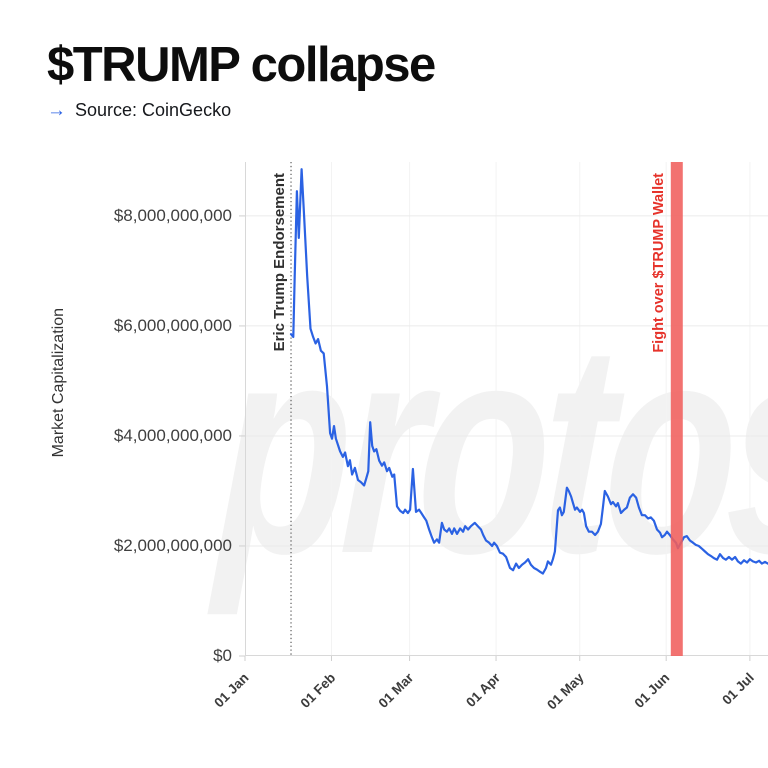 The height and width of the screenshot is (768, 768). Describe the element at coordinates (280, 262) in the screenshot. I see `annotation-label-eric-trump-endorsement: Eric Trump Endorsement` at that location.